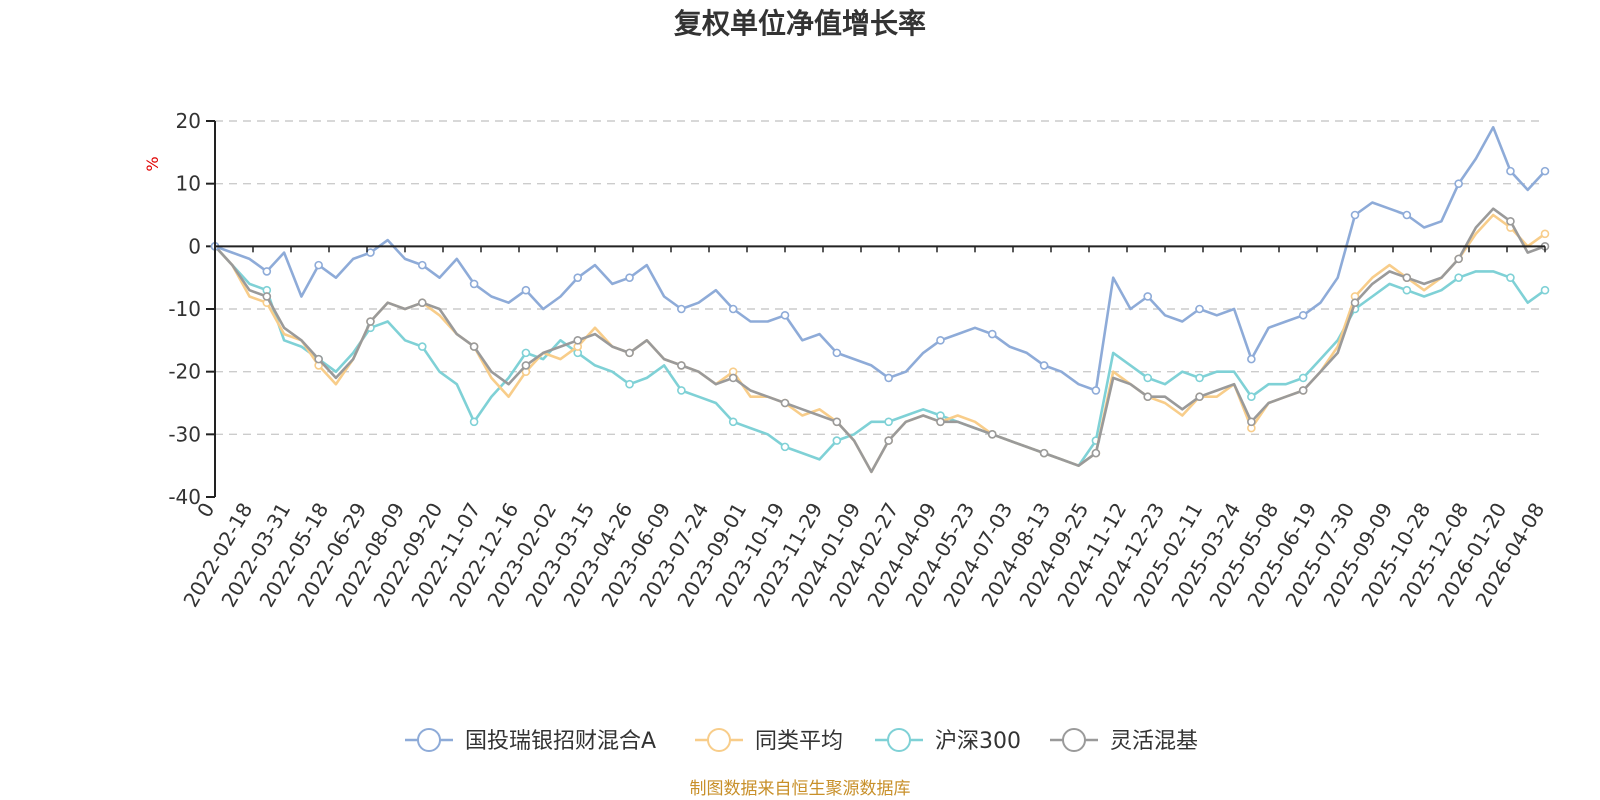 This screenshot has height=800, width=1600. Describe the element at coordinates (184, 372) in the screenshot. I see `y-tick-label: -20` at that location.